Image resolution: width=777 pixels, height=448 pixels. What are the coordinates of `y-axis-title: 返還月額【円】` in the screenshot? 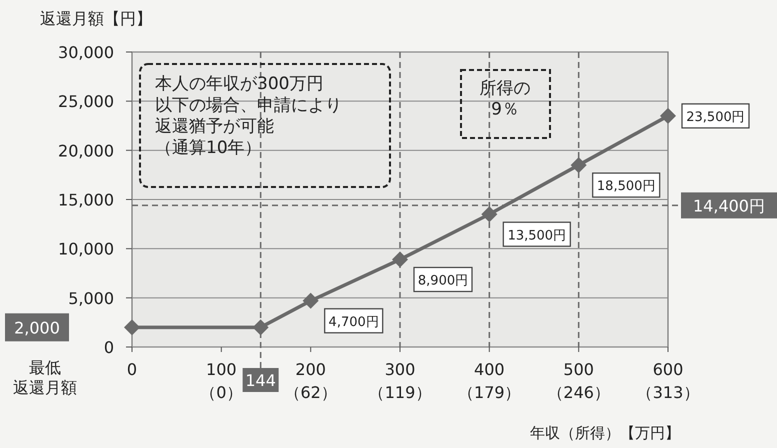 It's located at (96, 18).